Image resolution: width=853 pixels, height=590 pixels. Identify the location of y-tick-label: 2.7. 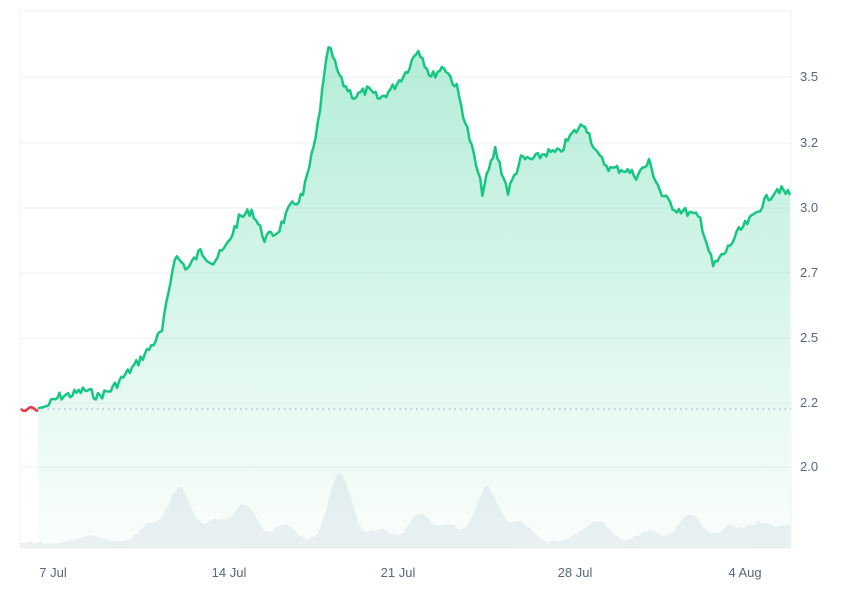
(809, 272).